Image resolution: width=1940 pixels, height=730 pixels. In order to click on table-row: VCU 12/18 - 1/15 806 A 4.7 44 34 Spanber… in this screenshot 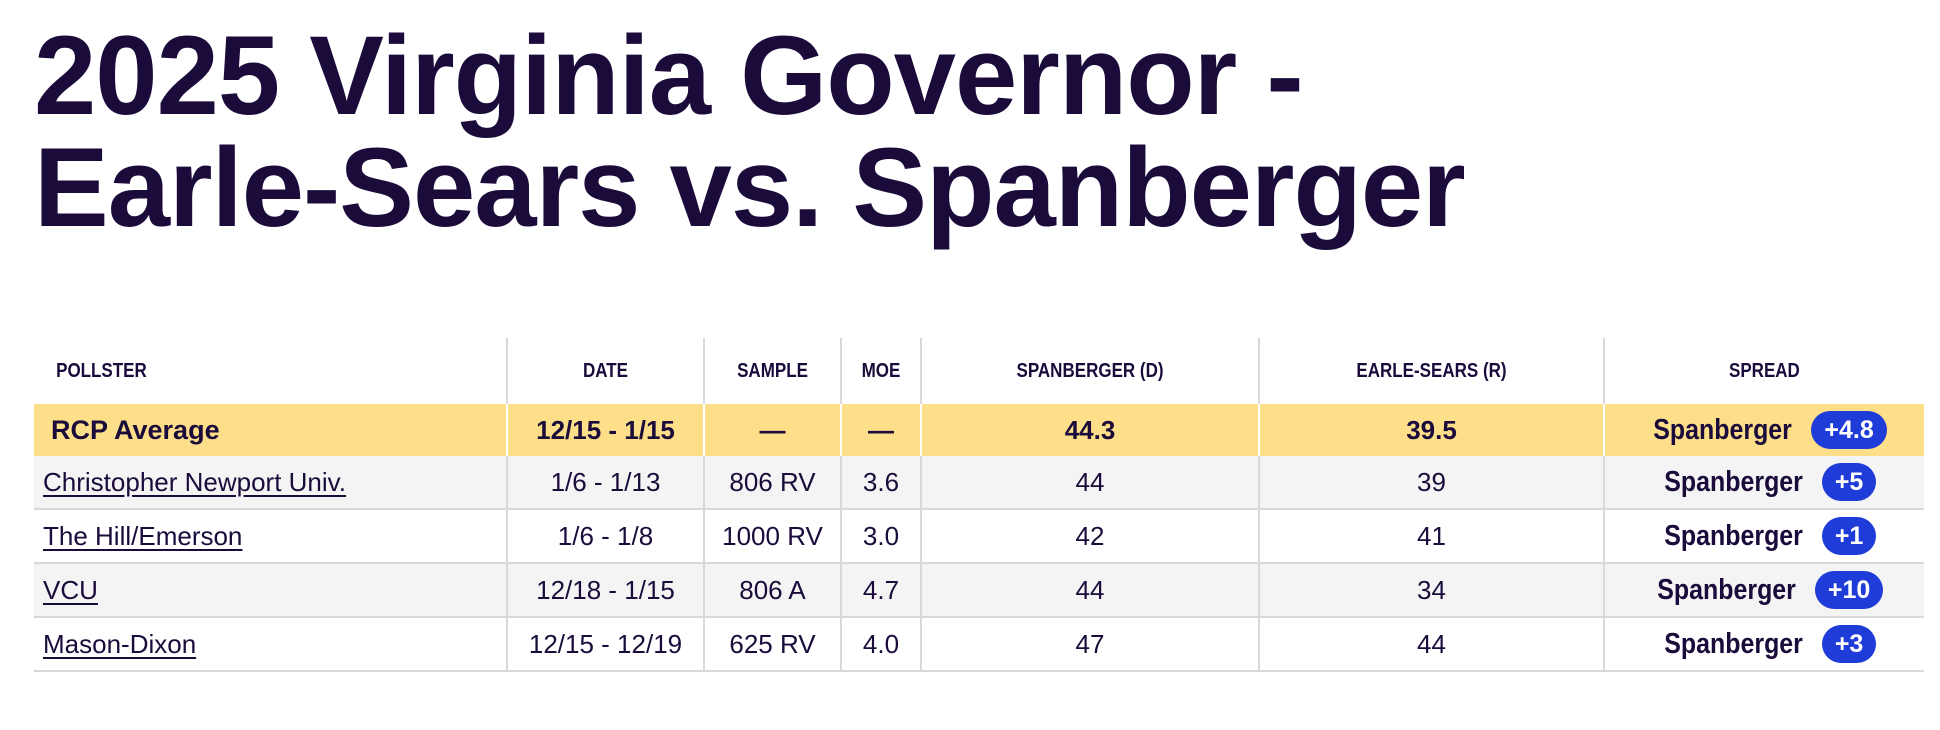, I will do `click(979, 590)`.